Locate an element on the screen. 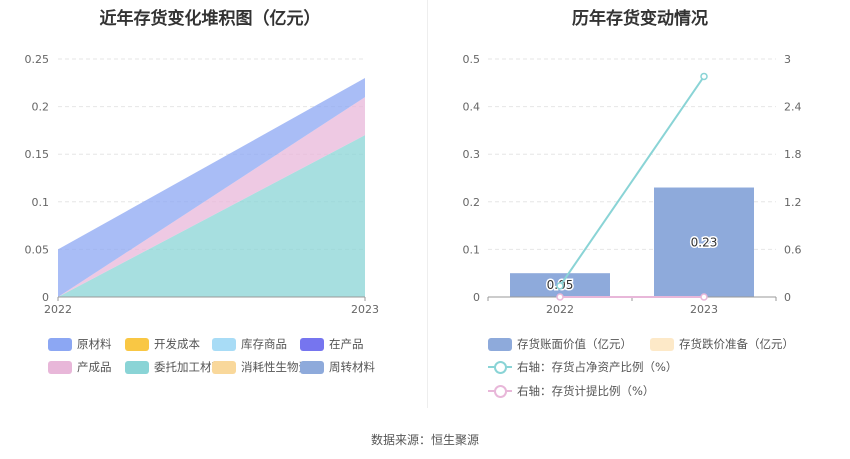 This screenshot has height=459, width=850. left-y-tick-label: 0.2 is located at coordinates (41, 107).